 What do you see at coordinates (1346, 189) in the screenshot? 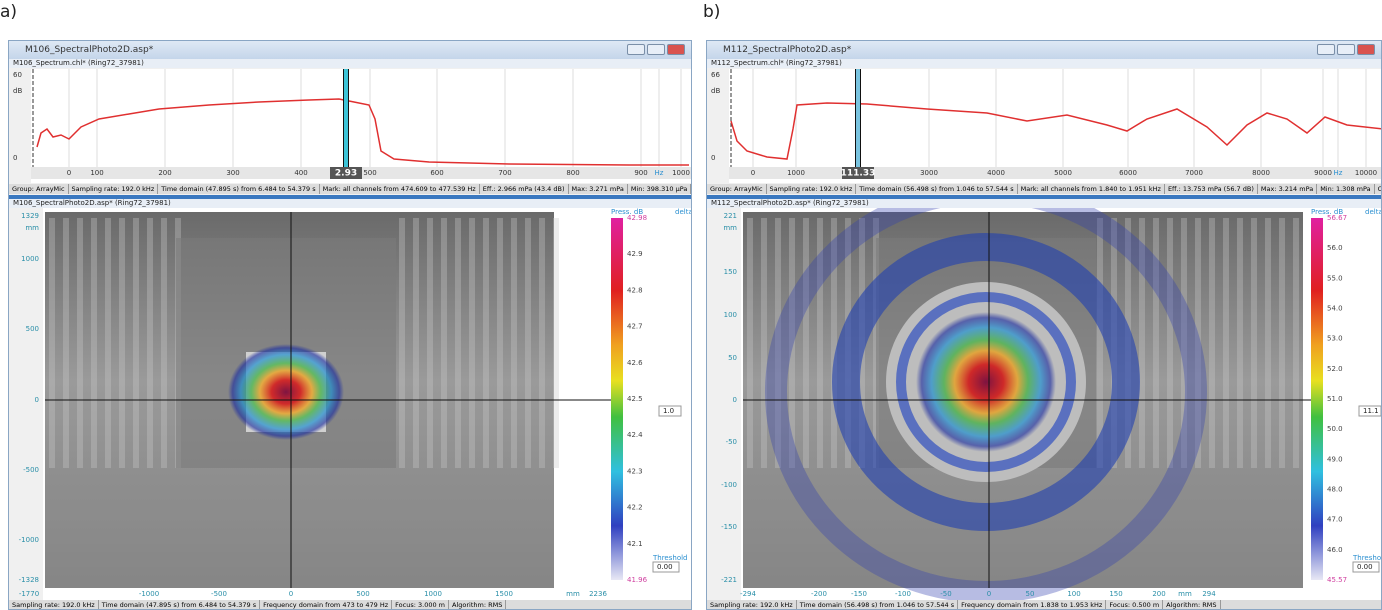
I see `status-field: Min: 1.308 mPa` at bounding box center [1346, 189].